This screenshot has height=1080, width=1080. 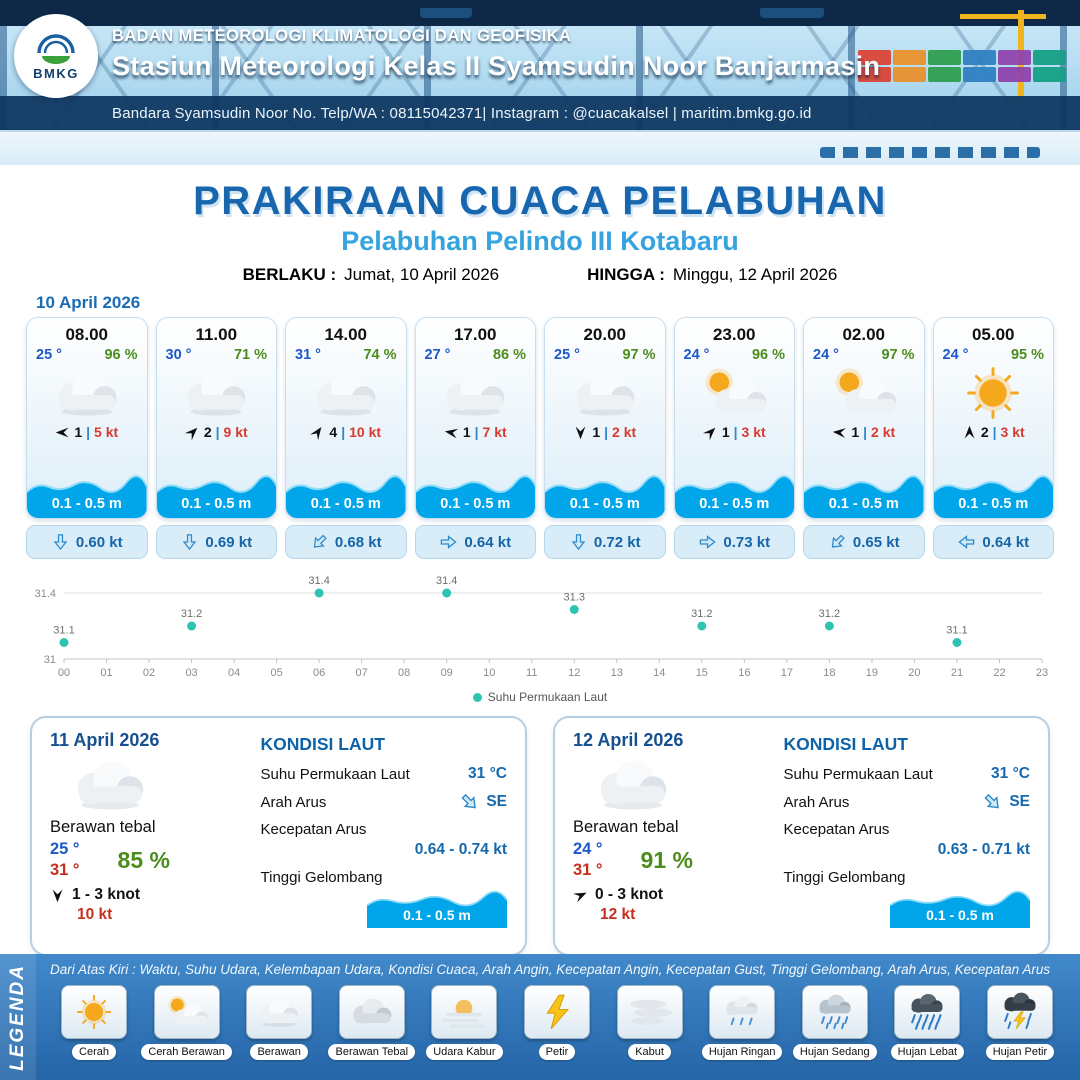 What do you see at coordinates (148, 860) in the screenshot?
I see `daily-temps: 25 ° 31 ° 85 %` at bounding box center [148, 860].